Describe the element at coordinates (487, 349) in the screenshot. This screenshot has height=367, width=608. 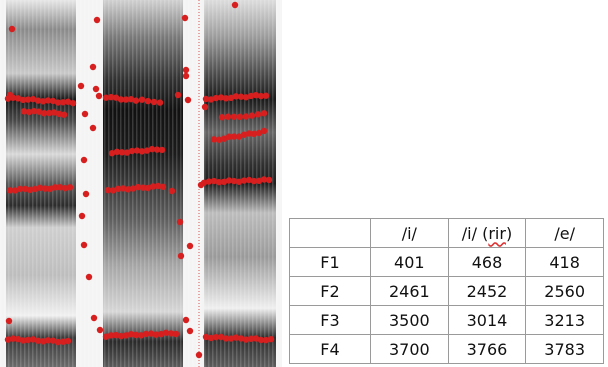
I see `table-cell: 3766` at that location.